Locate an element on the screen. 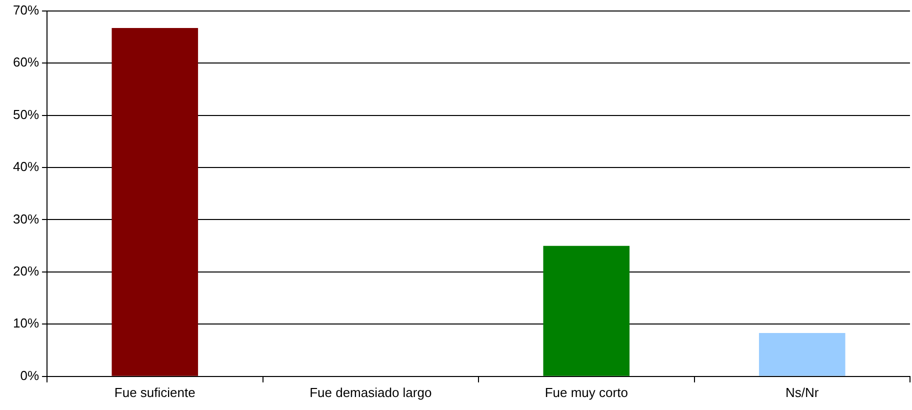  y-tick-label: 40% is located at coordinates (26, 166).